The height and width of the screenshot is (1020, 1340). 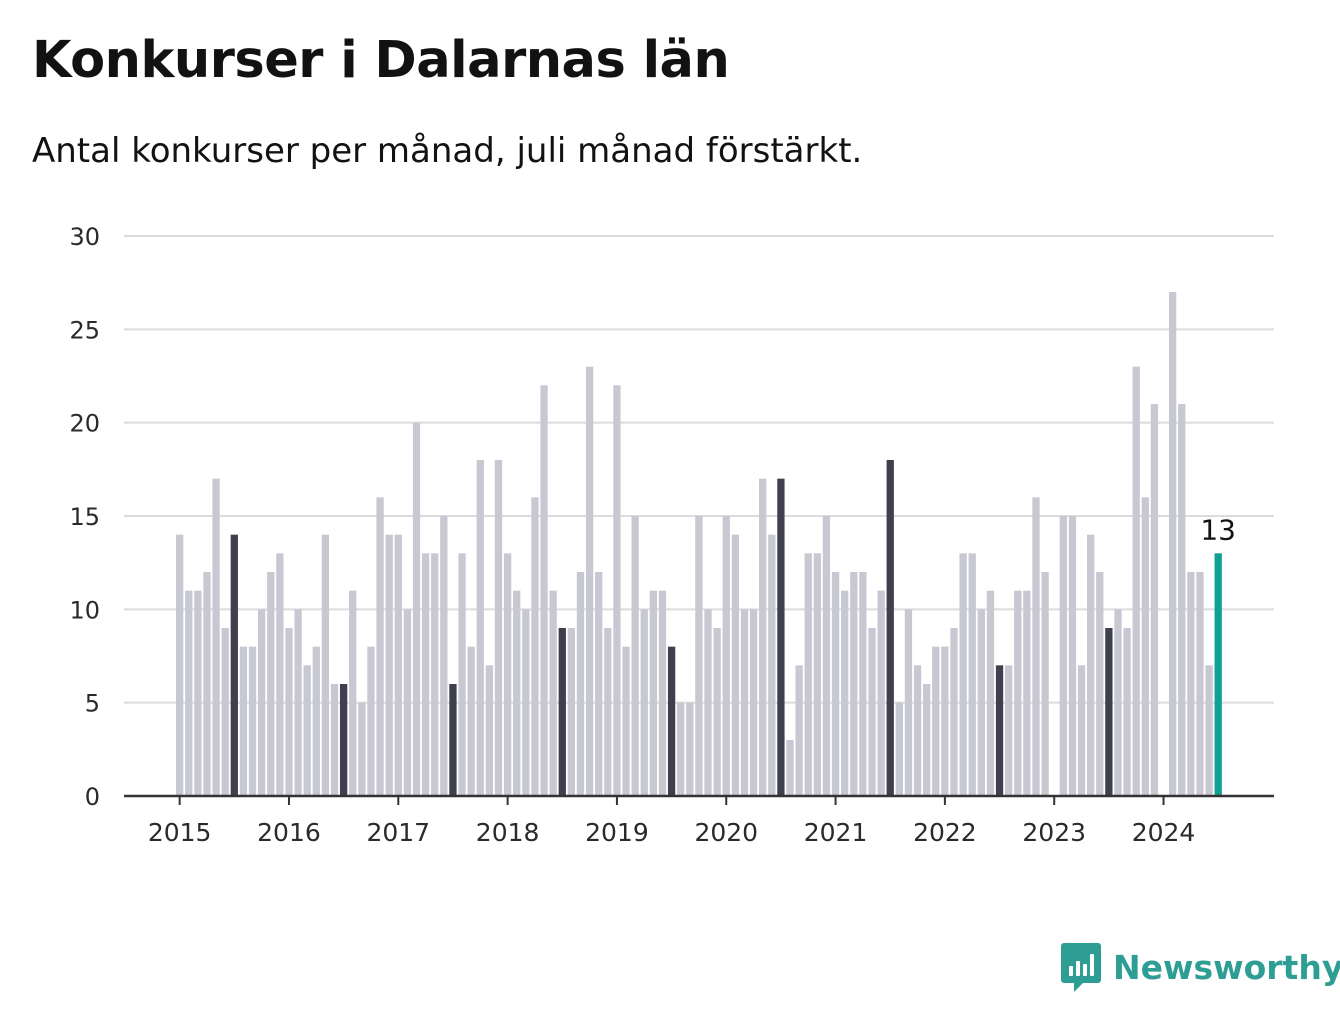 I want to click on data-labels: 13, so click(x=1218, y=529).